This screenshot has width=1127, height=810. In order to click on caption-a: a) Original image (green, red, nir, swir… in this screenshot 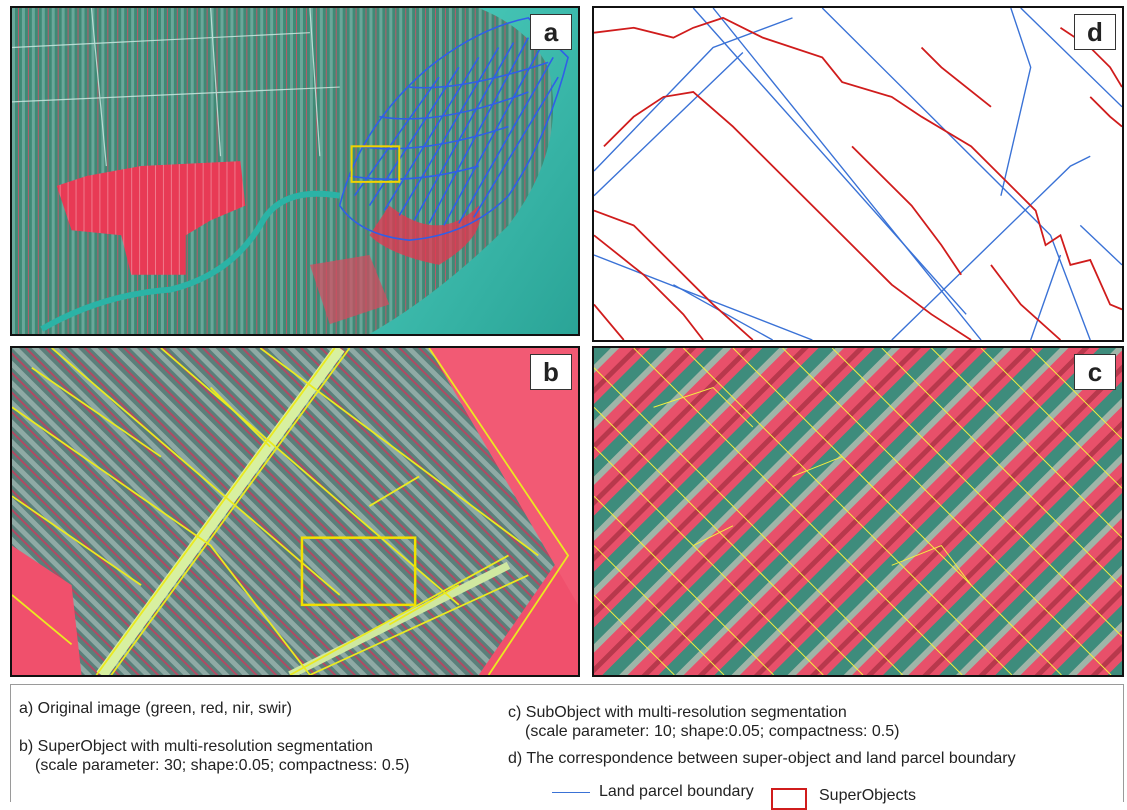, I will do `click(155, 708)`.